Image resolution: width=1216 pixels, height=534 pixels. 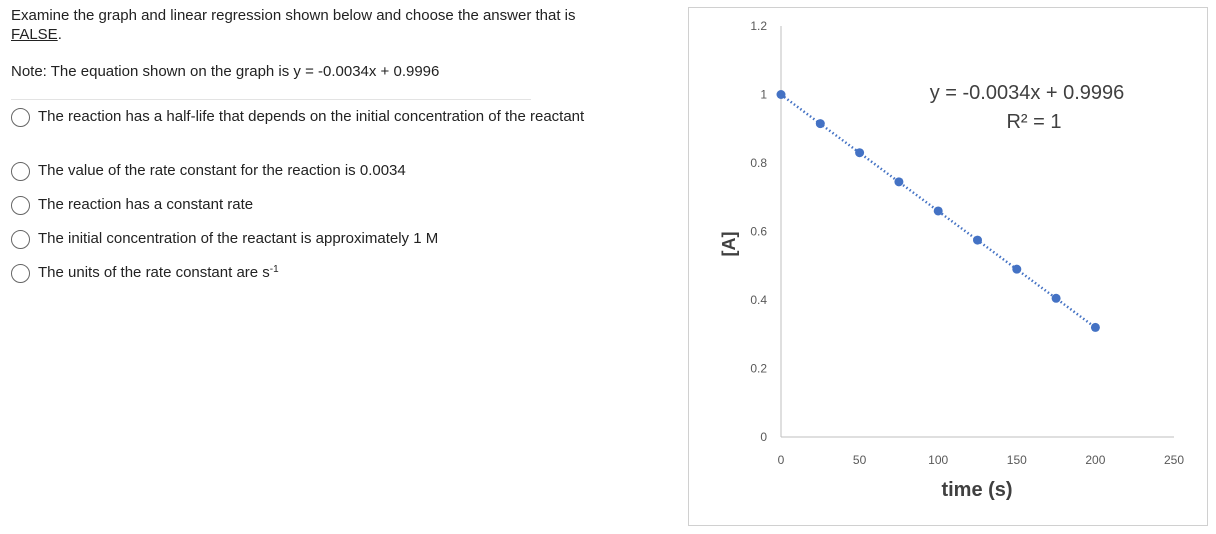 I want to click on data-points, so click(x=938, y=211).